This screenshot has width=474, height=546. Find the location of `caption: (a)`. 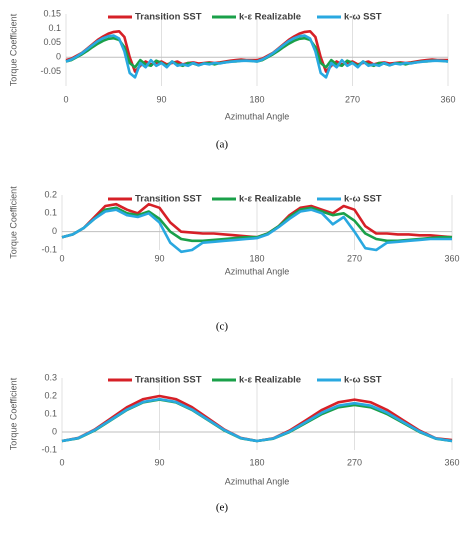

caption: (a) is located at coordinates (222, 145).